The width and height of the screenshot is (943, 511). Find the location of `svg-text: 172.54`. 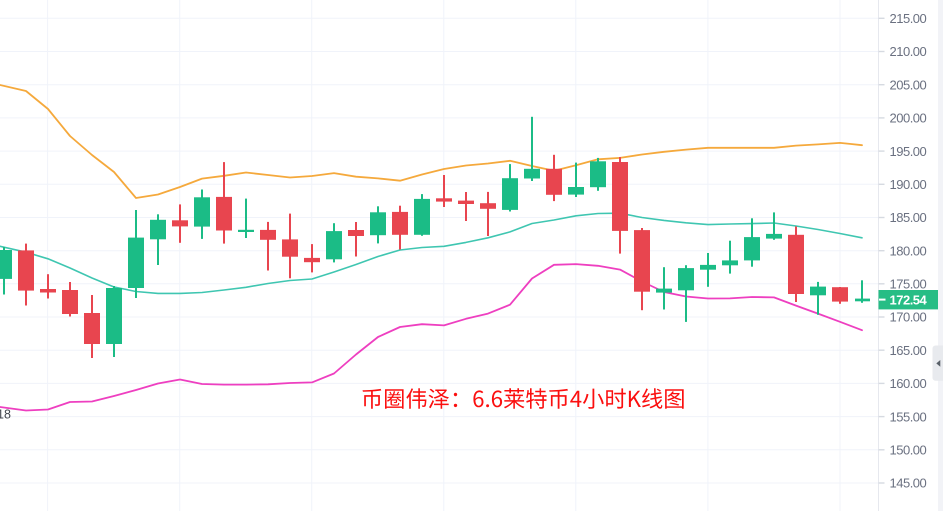

svg-text: 172.54 is located at coordinates (909, 299).